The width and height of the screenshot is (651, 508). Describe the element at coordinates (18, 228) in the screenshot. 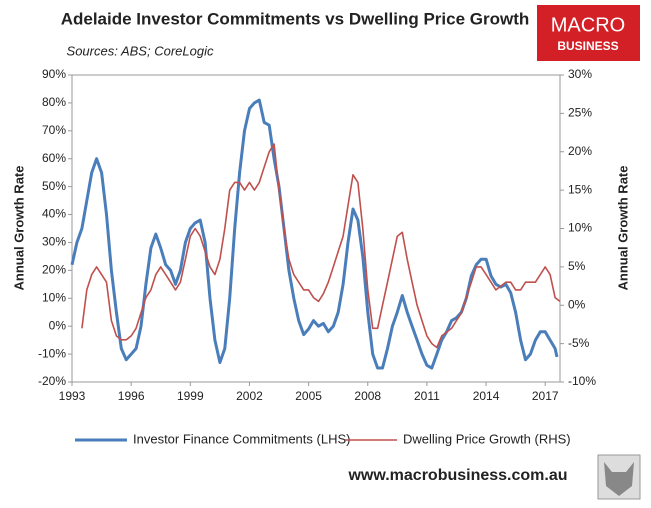

I see `y-axis-label: Annual Growth Rate` at that location.